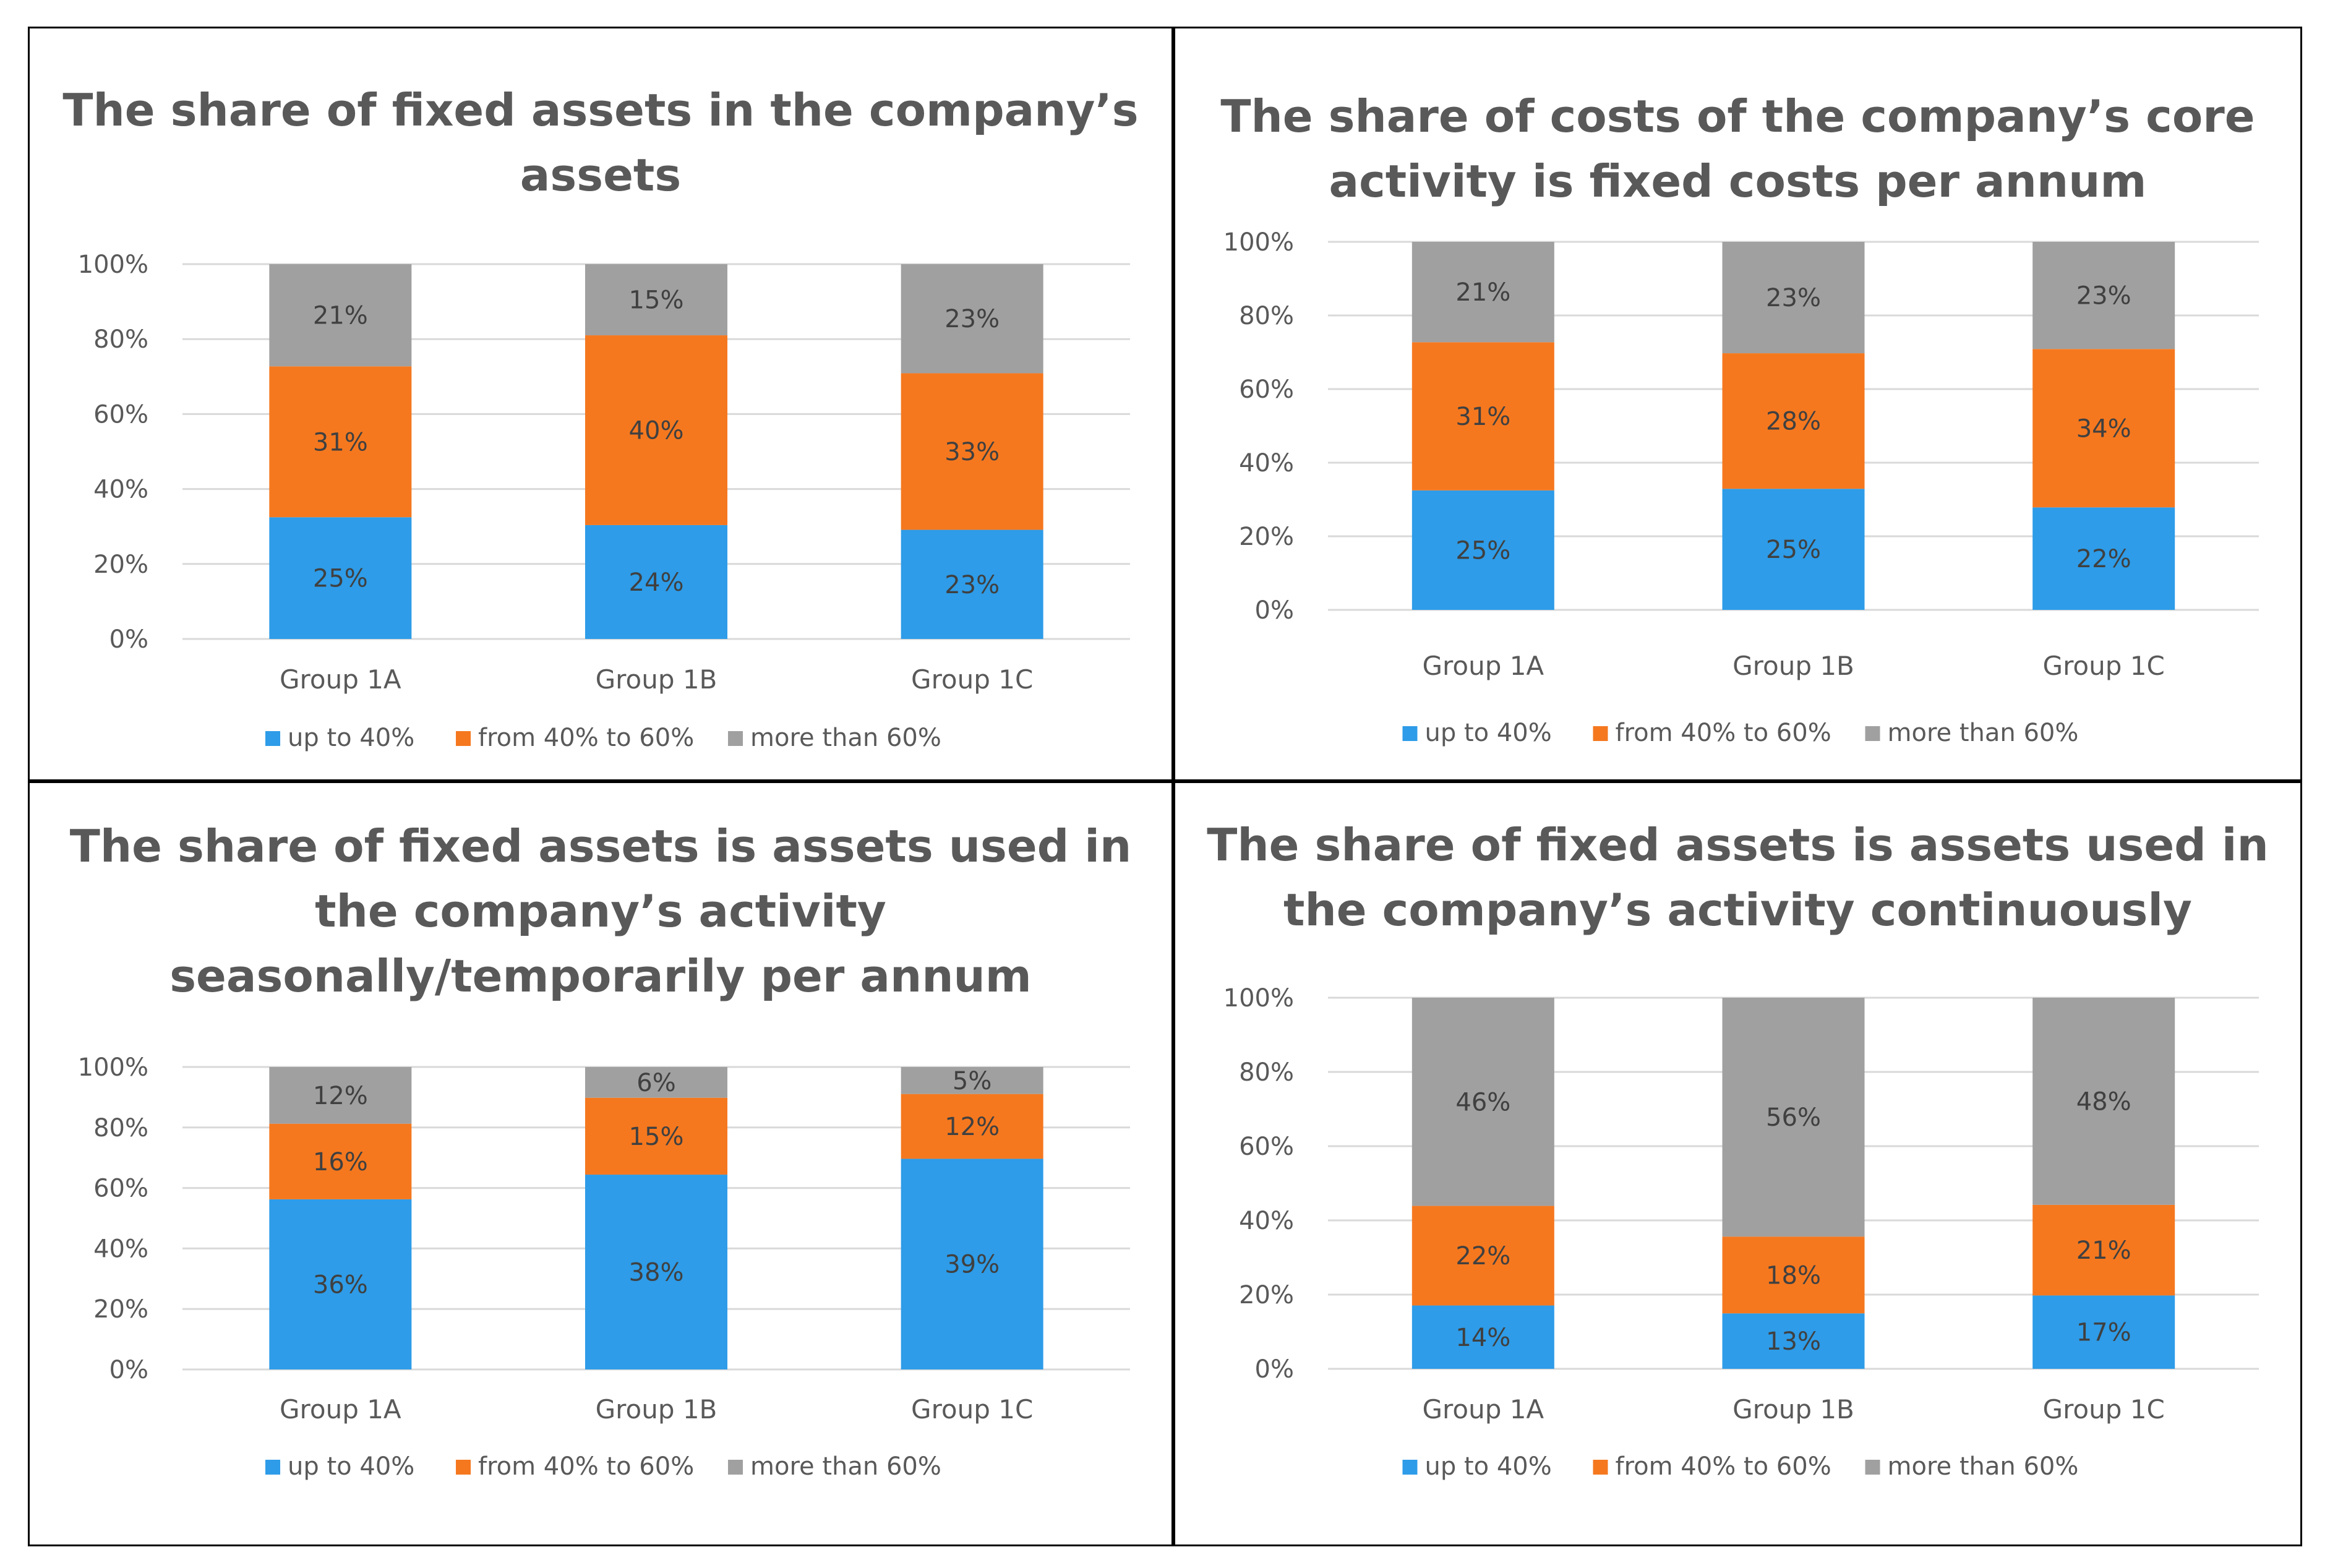  Describe the element at coordinates (657, 1273) in the screenshot. I see `data-label: 38%` at that location.